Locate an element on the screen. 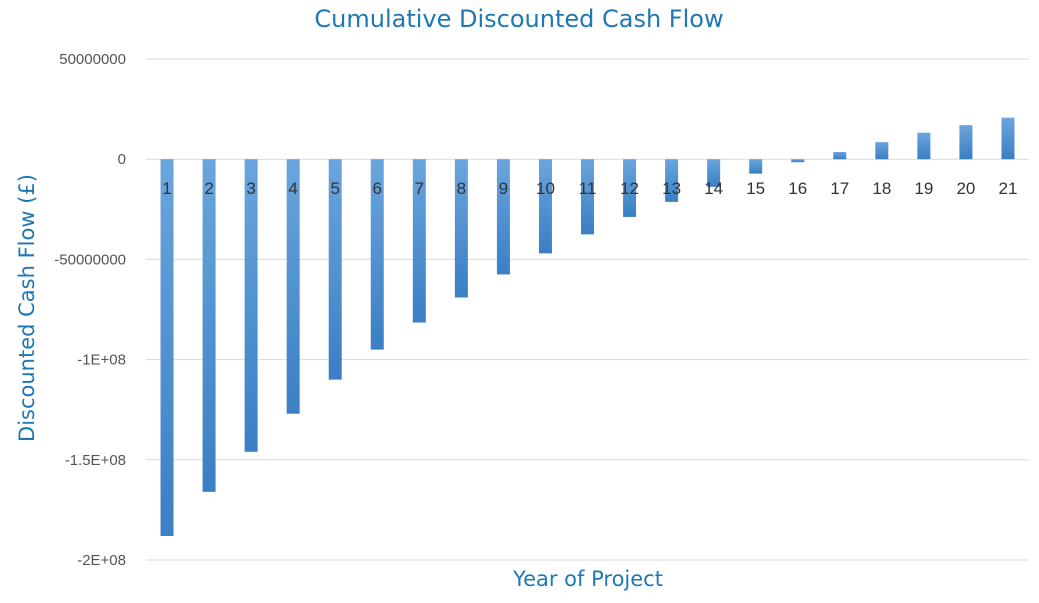 Image resolution: width=1039 pixels, height=603 pixels. x-axis-ticks: 1 2 3 4 5 6 7 8 9 10 11 12 13 14 15 16 17 18 19 20 21 is located at coordinates (589, 188).